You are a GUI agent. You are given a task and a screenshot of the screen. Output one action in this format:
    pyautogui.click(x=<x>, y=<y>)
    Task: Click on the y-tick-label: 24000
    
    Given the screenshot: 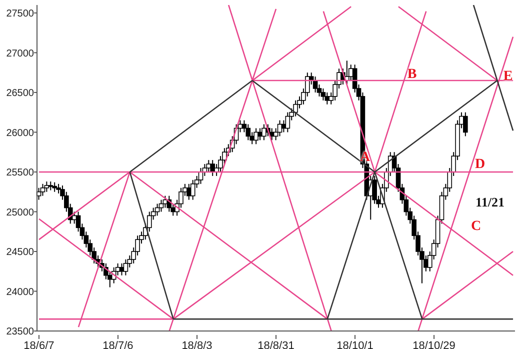 What is the action you would take?
    pyautogui.click(x=20, y=292)
    